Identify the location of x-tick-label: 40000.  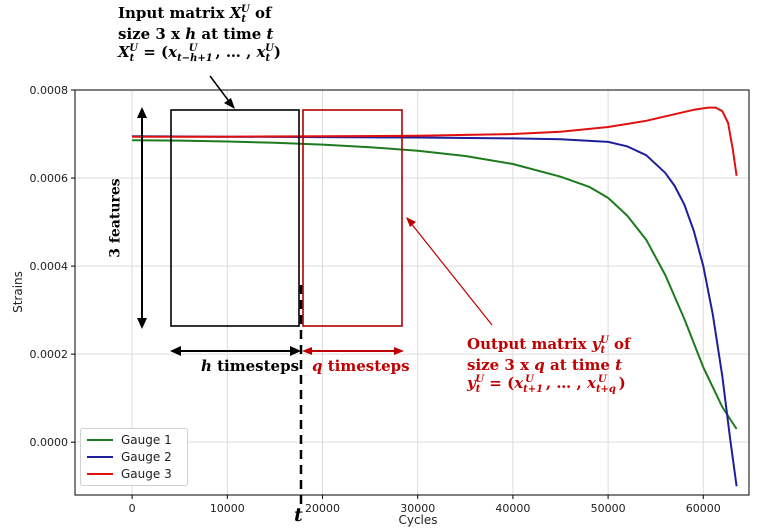
(512, 508).